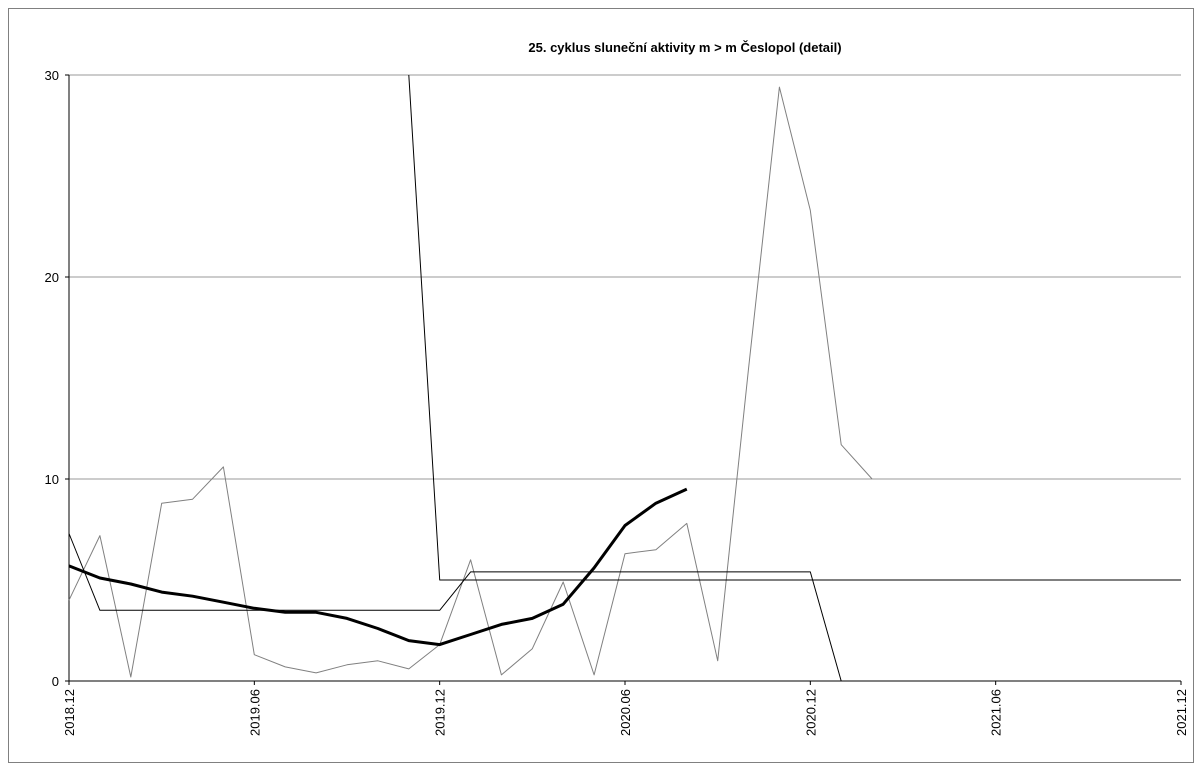  Describe the element at coordinates (440, 712) in the screenshot. I see `x-tick-label: 2019.12` at that location.